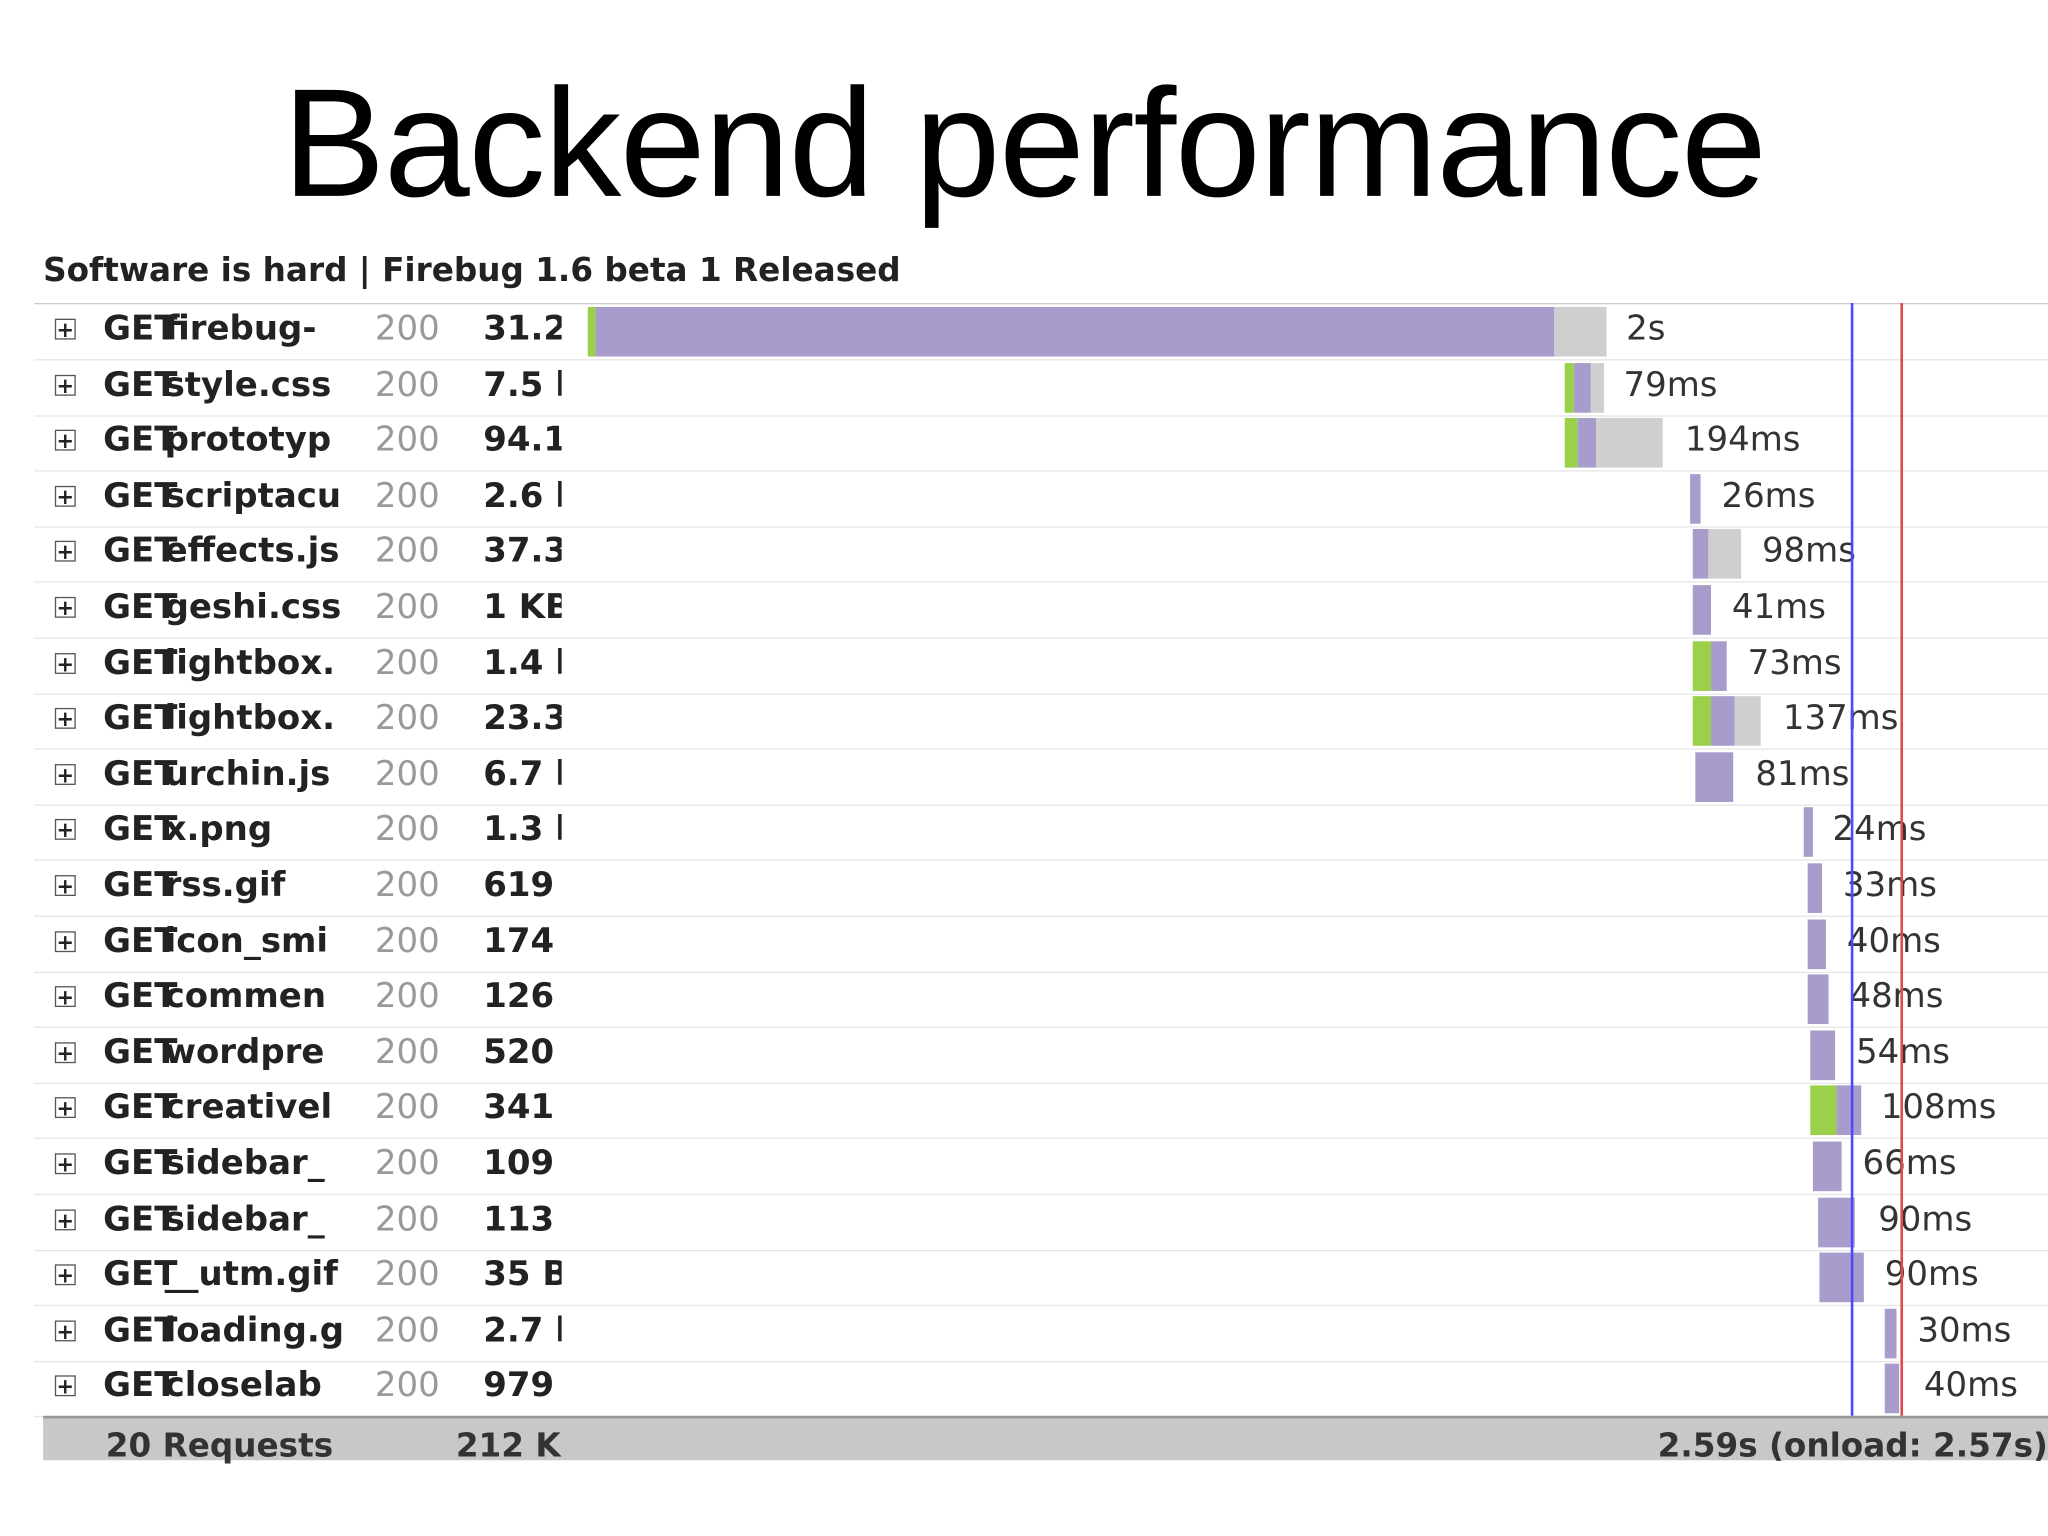  Describe the element at coordinates (243, 1386) in the screenshot. I see `file-name: closelab` at that location.